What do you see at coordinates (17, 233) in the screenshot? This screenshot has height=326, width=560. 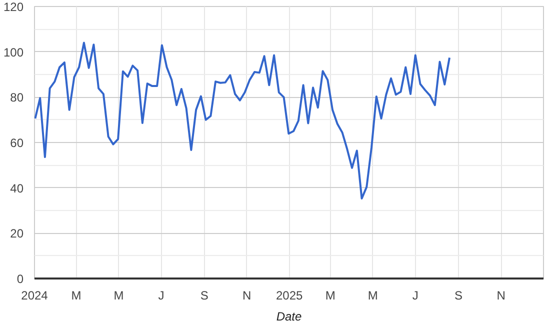 I see `y-tick-label: 20` at bounding box center [17, 233].